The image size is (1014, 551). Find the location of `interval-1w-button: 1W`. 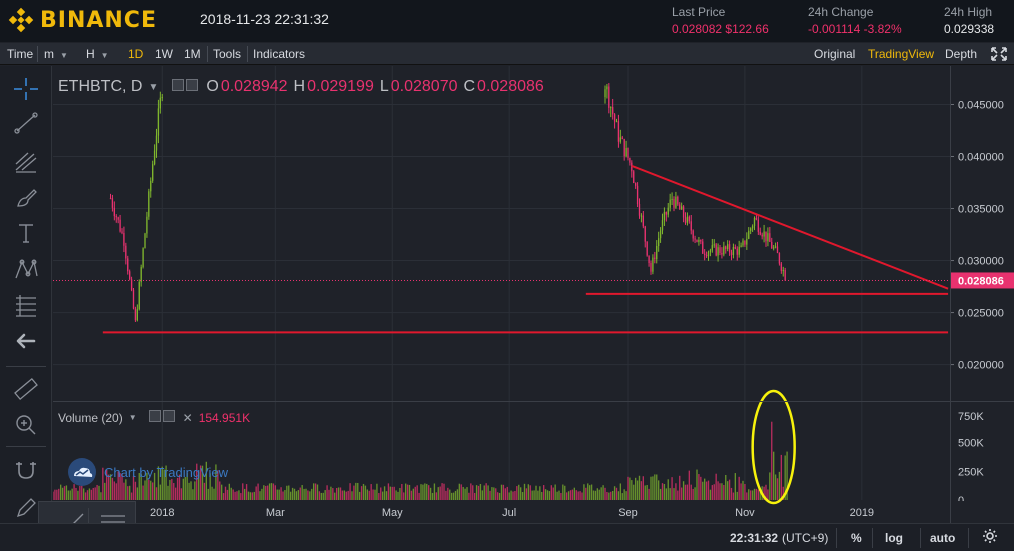

interval-1w-button: 1W is located at coordinates (164, 54).